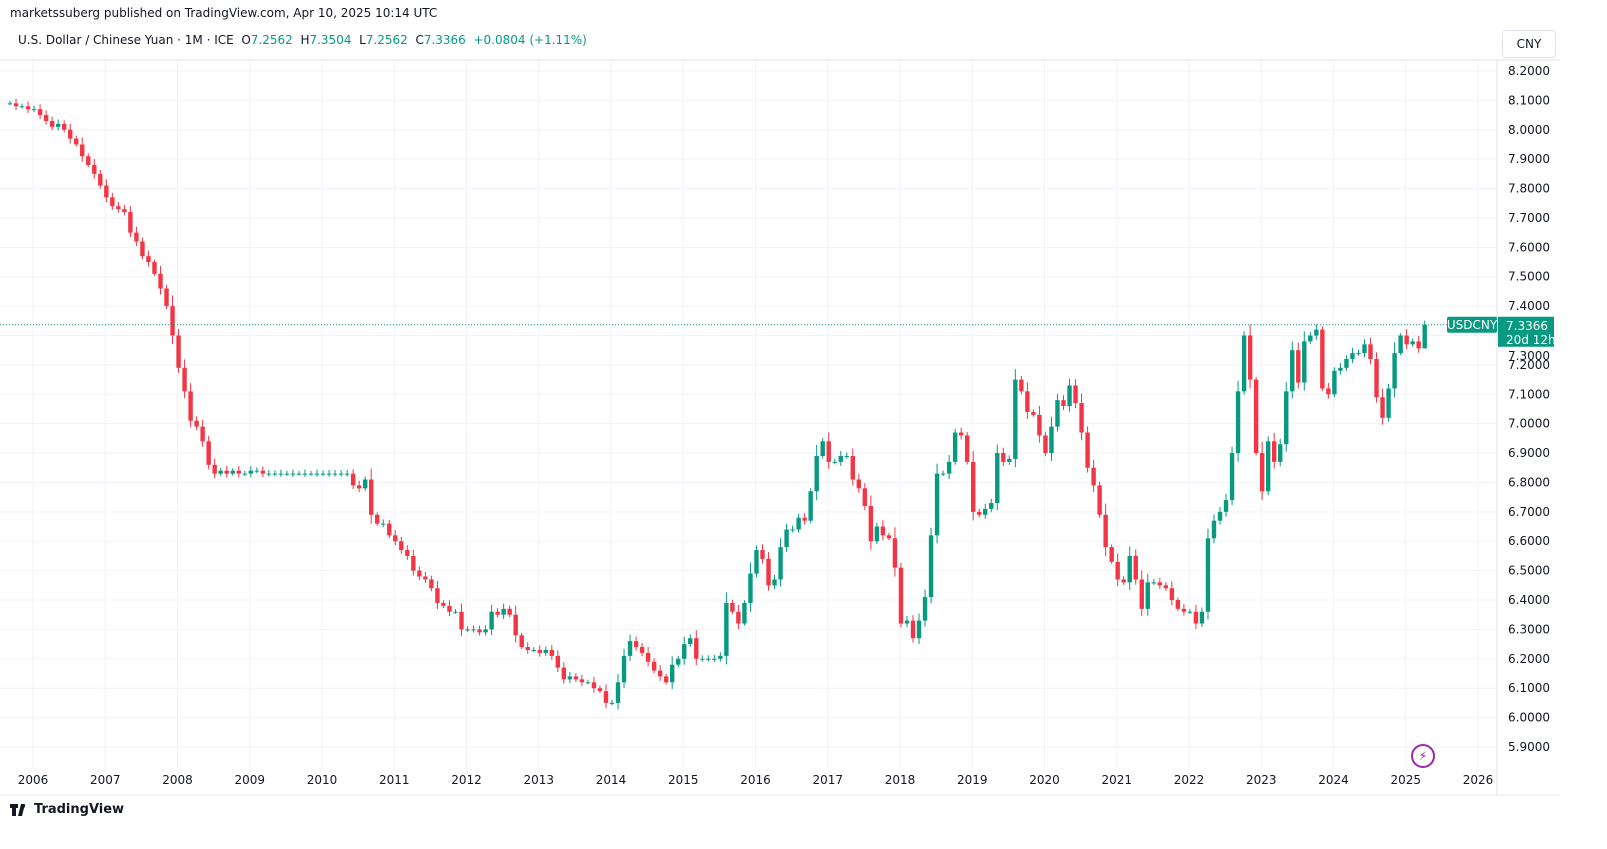 The height and width of the screenshot is (849, 1607). I want to click on y-tick-label: 7.4000, so click(1529, 306).